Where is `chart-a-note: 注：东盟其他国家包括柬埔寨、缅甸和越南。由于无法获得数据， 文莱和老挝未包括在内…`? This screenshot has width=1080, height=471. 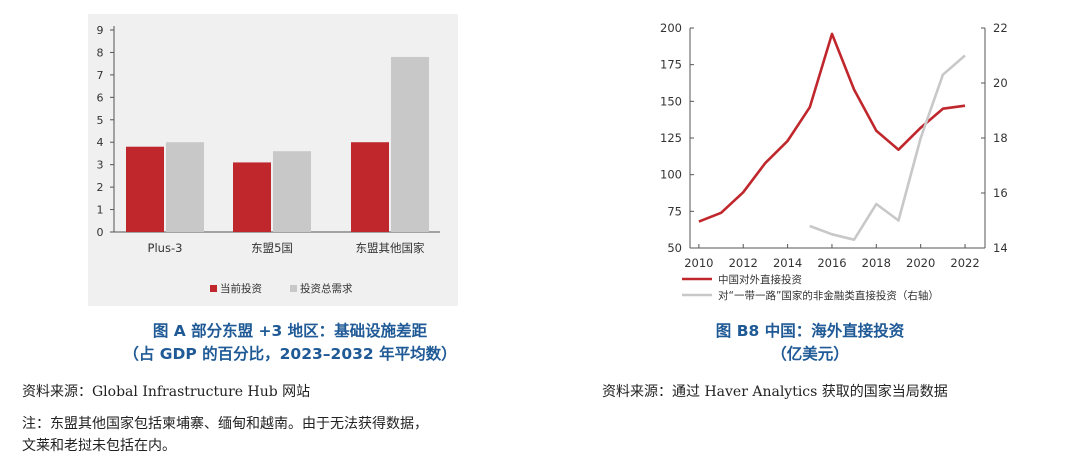 chart-a-note: 注：东盟其他国家包括柬埔寨、缅甸和越南。由于无法获得数据， 文莱和老挝未包括在内… is located at coordinates (225, 435).